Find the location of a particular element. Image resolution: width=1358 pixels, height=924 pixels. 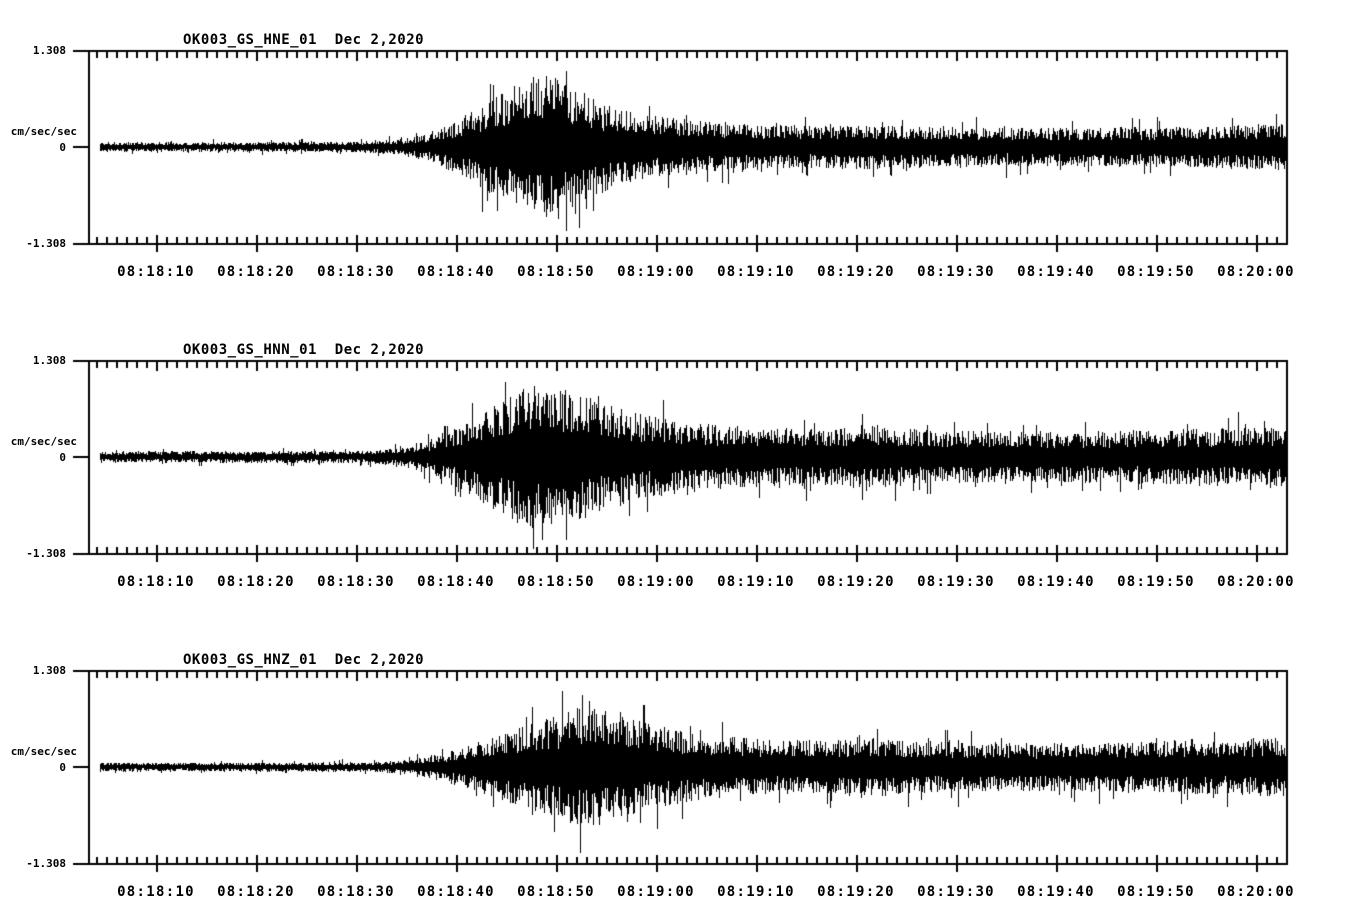

trace-title-hnz: OK003_GS_HNZ_01 Dec 2,2020 is located at coordinates (304, 660).